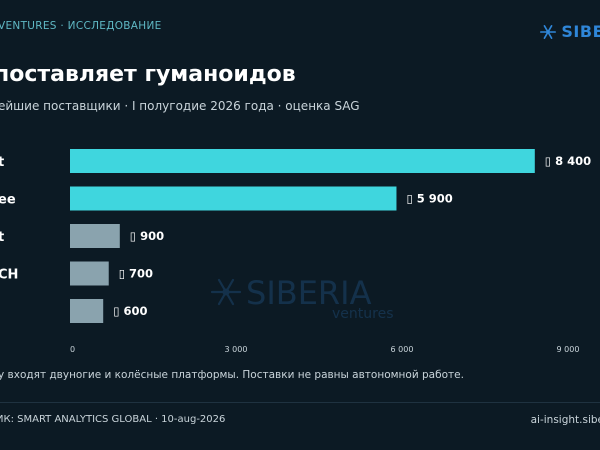 The height and width of the screenshot is (450, 600). Describe the element at coordinates (9, 275) in the screenshot. I see `category-label: CH` at that location.